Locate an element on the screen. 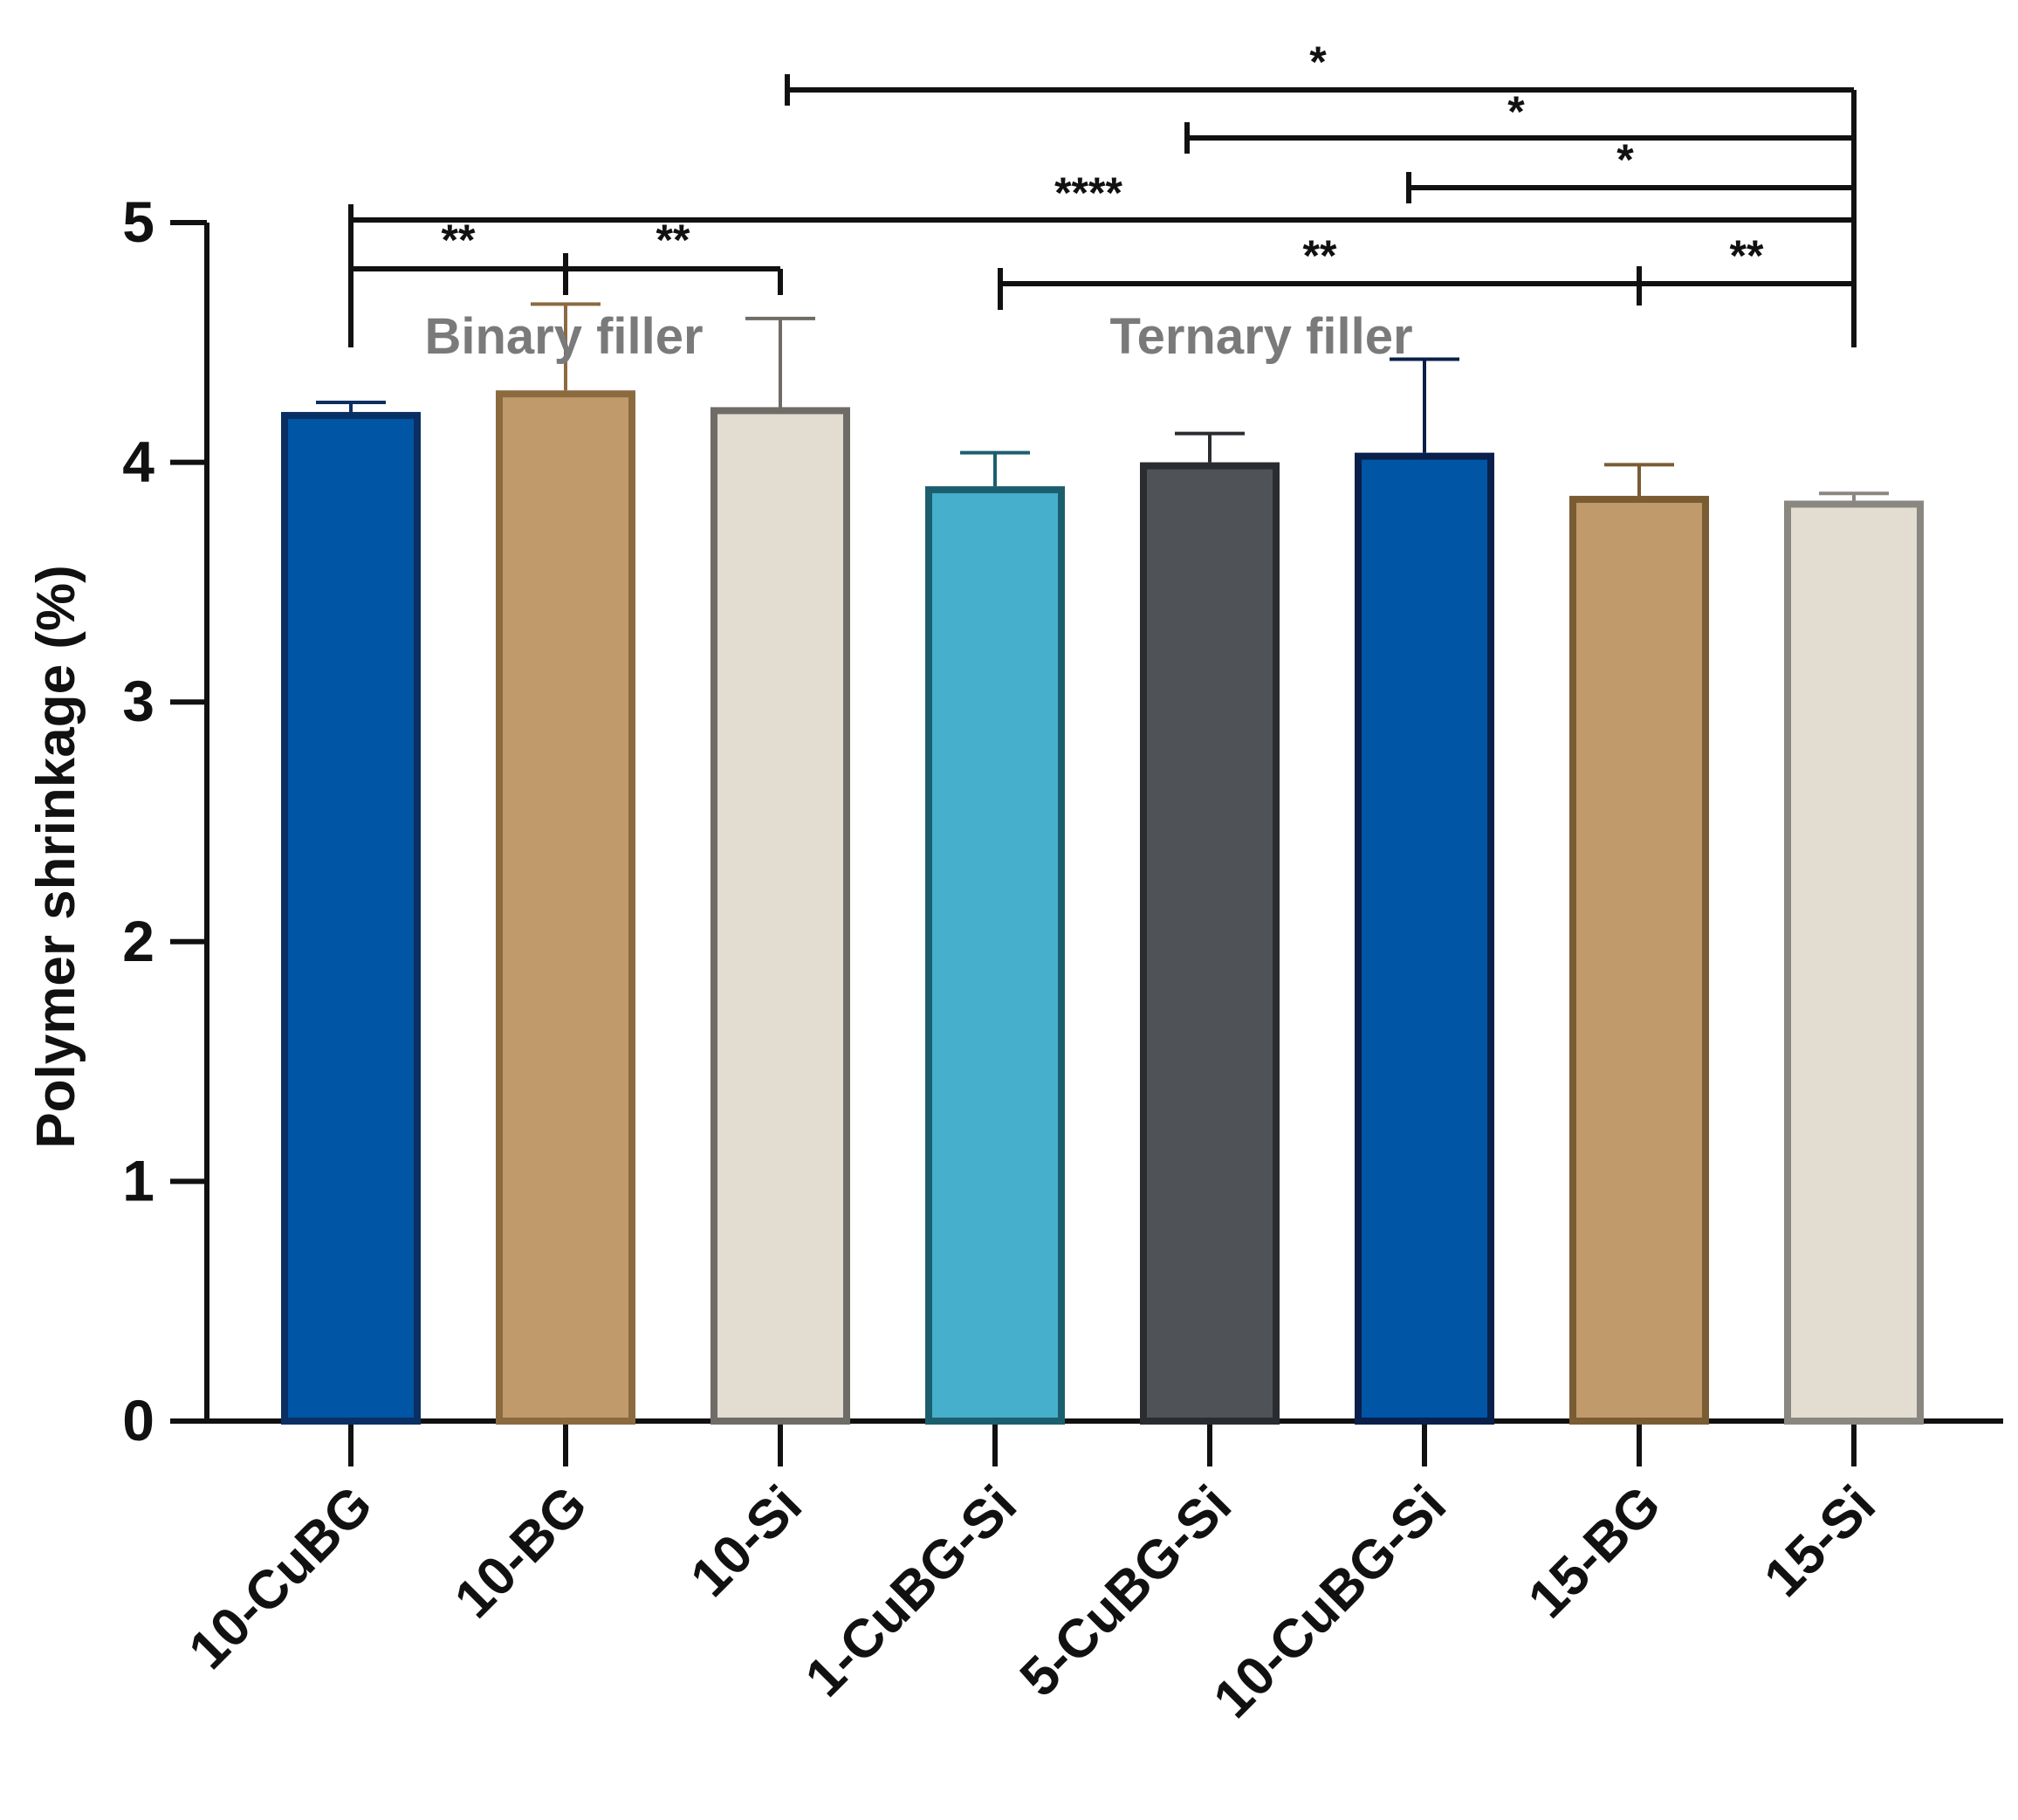 This screenshot has height=1820, width=2018. x-tick-label: 15-BG is located at coordinates (1594, 1552).